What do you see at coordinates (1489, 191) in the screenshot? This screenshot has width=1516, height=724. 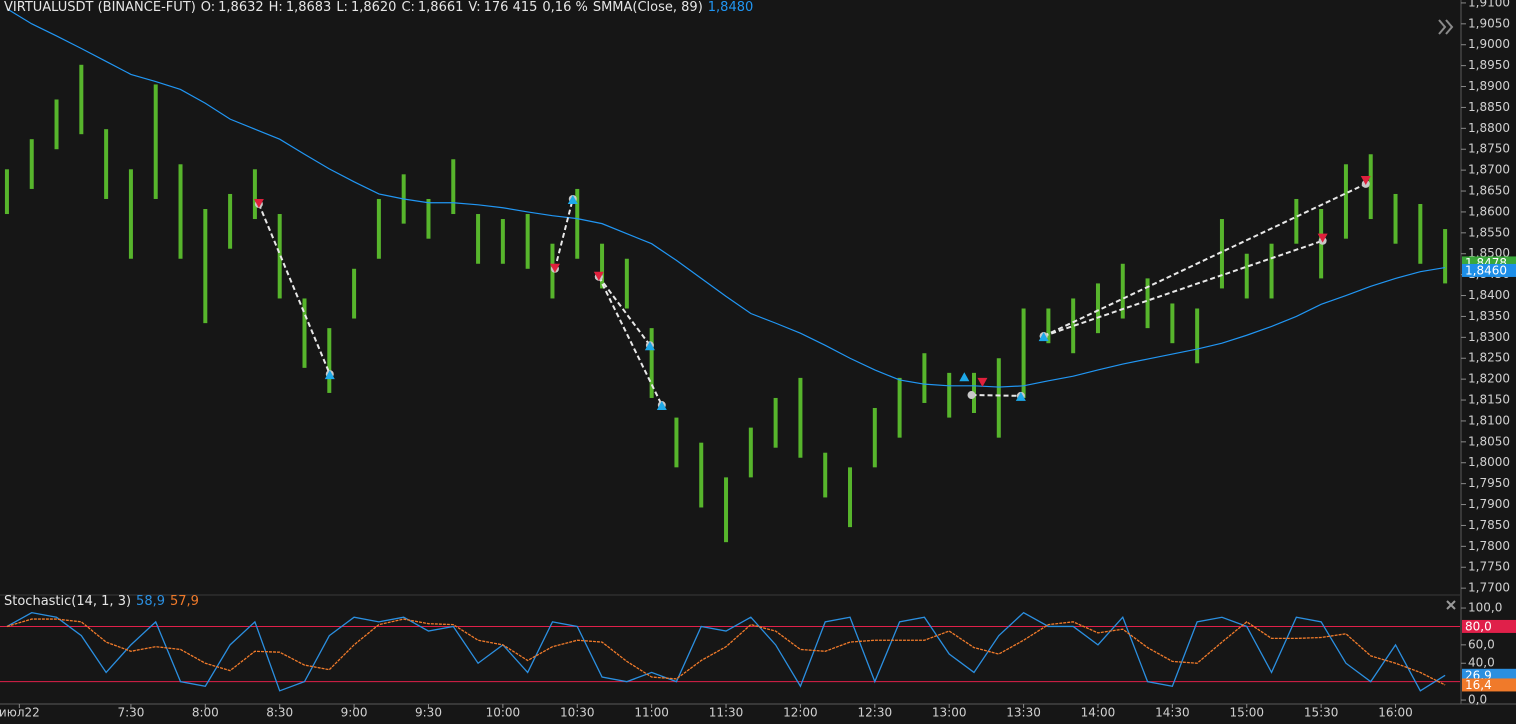 I see `y-tick-label: 1,8650` at bounding box center [1489, 191].